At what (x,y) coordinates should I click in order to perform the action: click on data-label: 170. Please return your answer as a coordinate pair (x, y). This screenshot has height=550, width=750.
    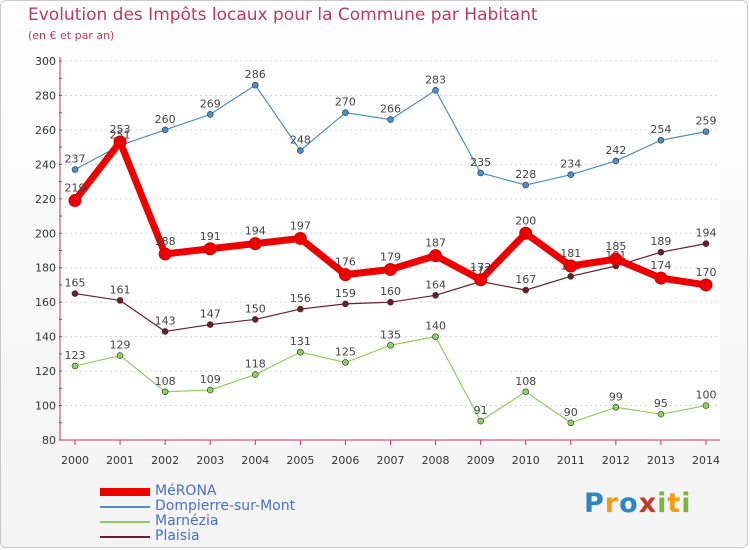
    Looking at the image, I should click on (706, 272).